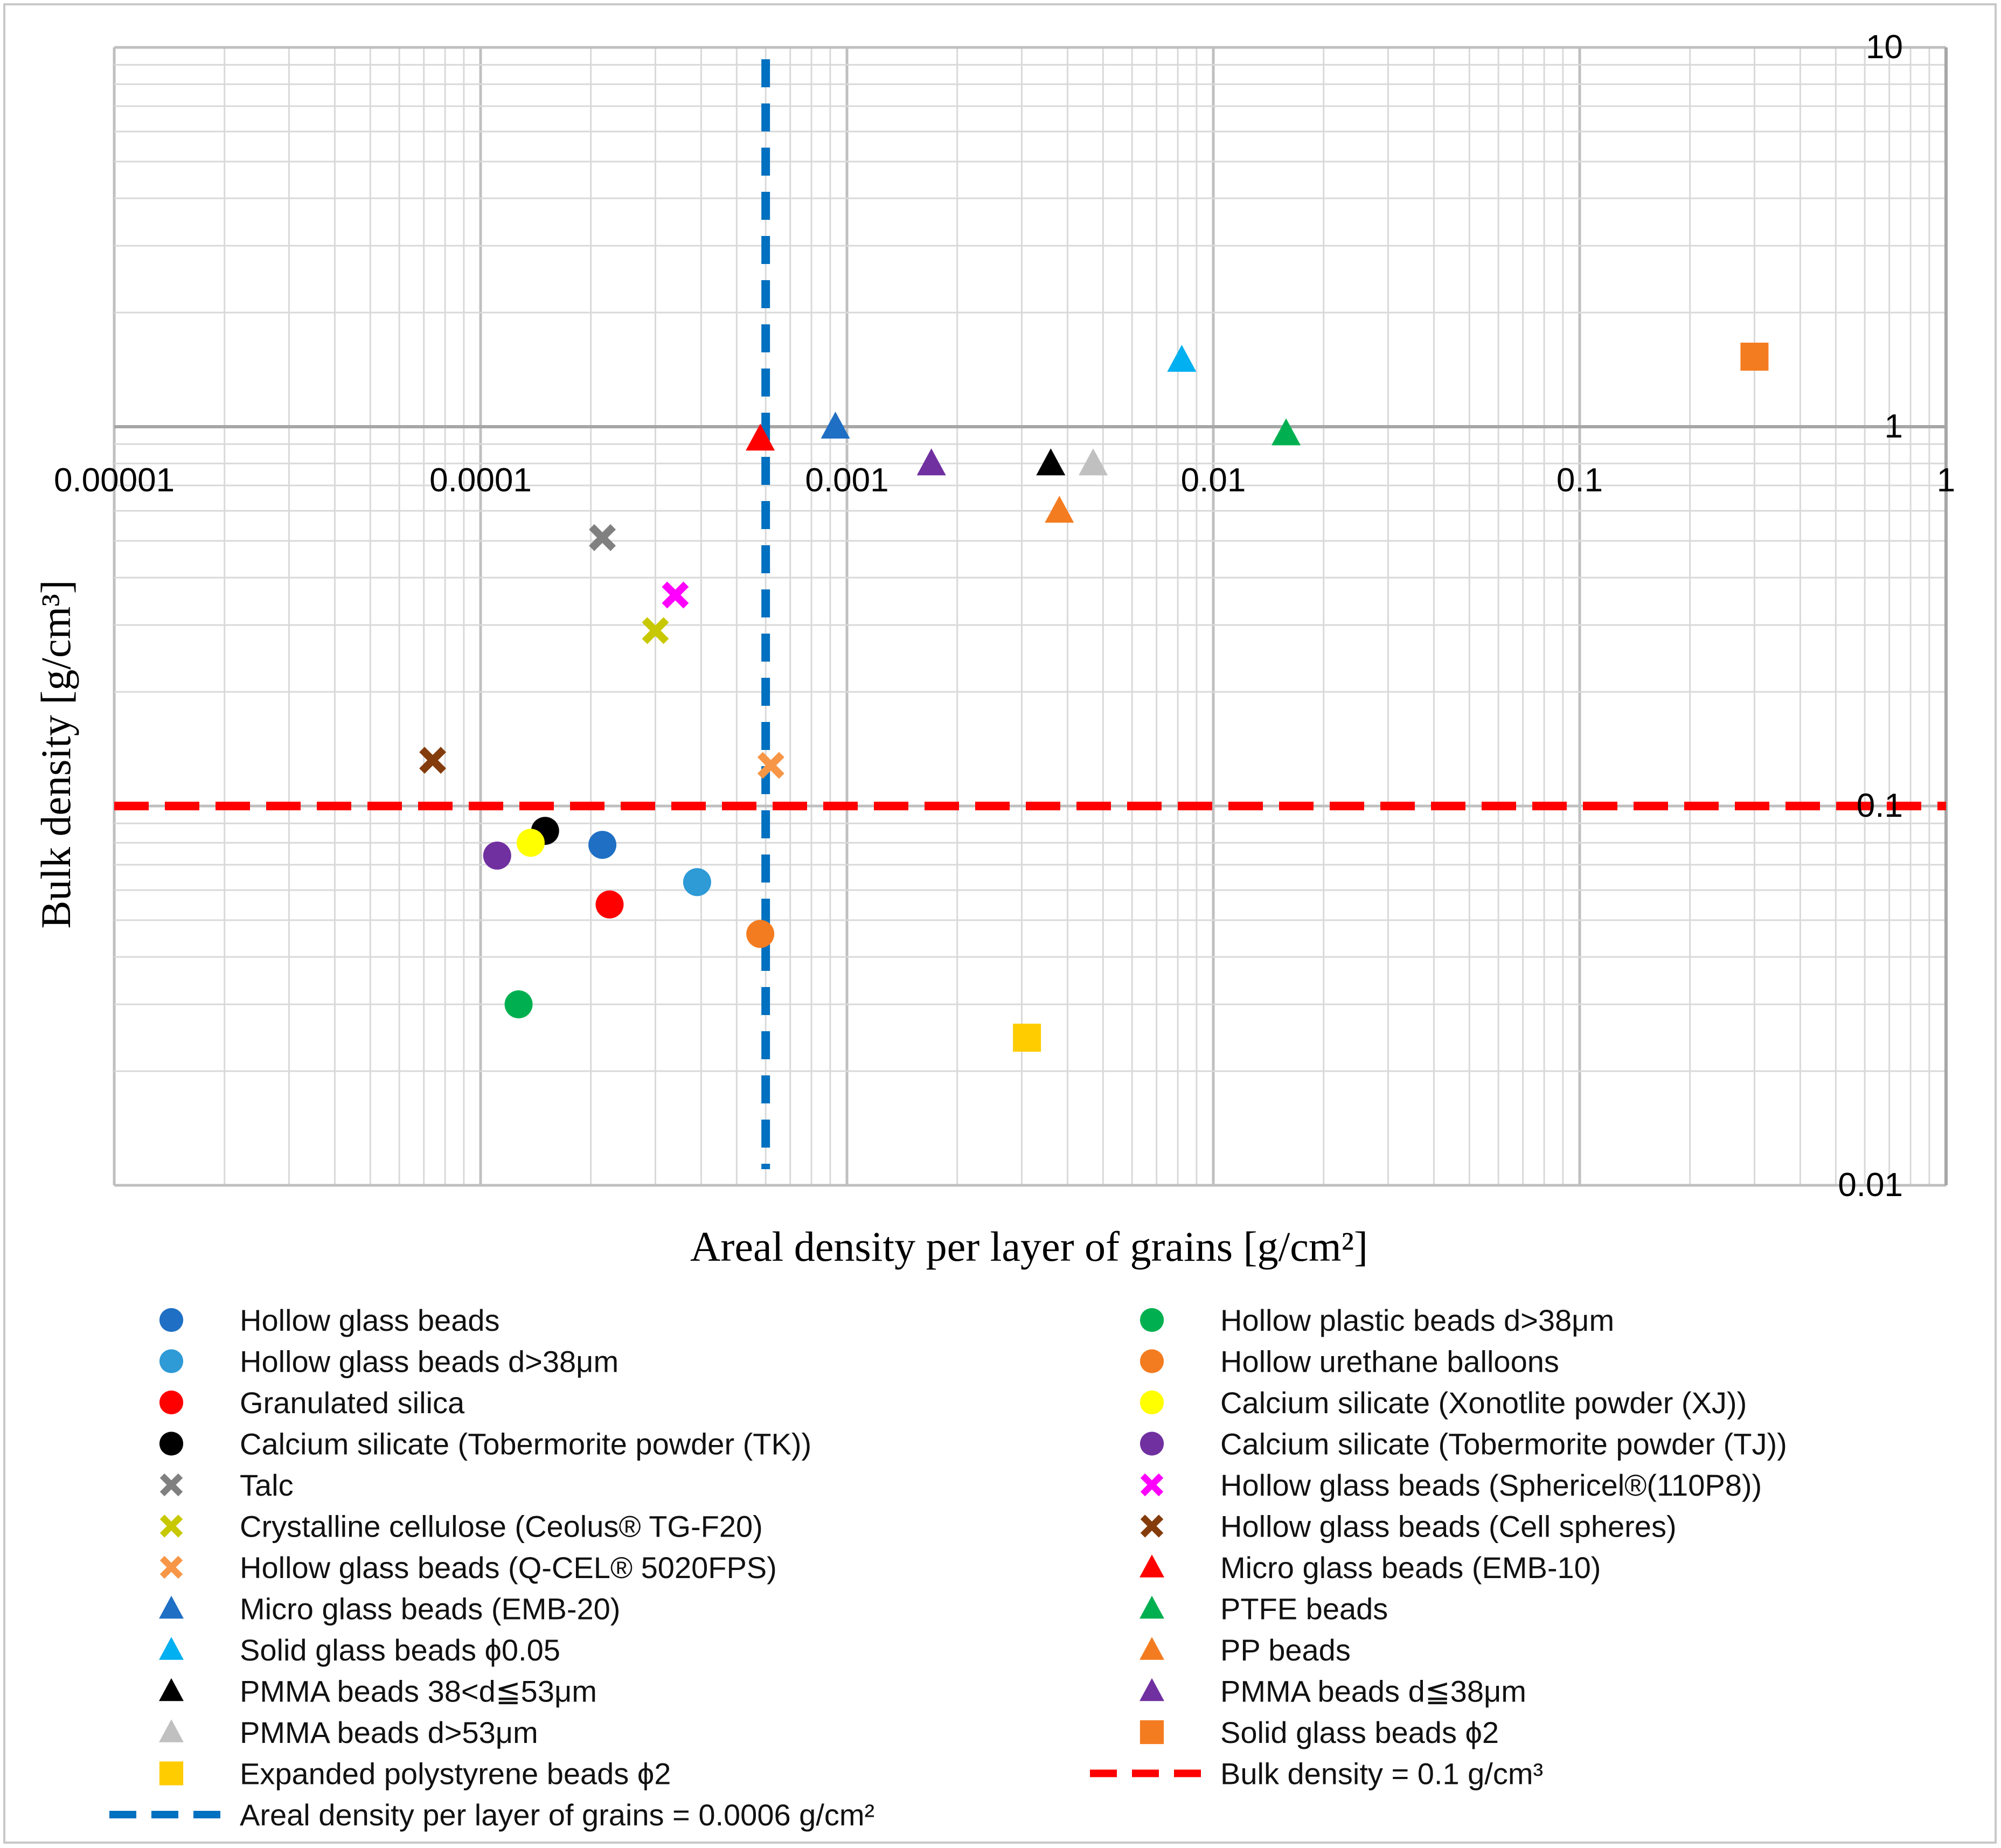 This screenshot has width=2001, height=1848. What do you see at coordinates (1483, 1403) in the screenshot?
I see `legend-label: Calcium silicate (Xonotlite powder (XJ))` at bounding box center [1483, 1403].